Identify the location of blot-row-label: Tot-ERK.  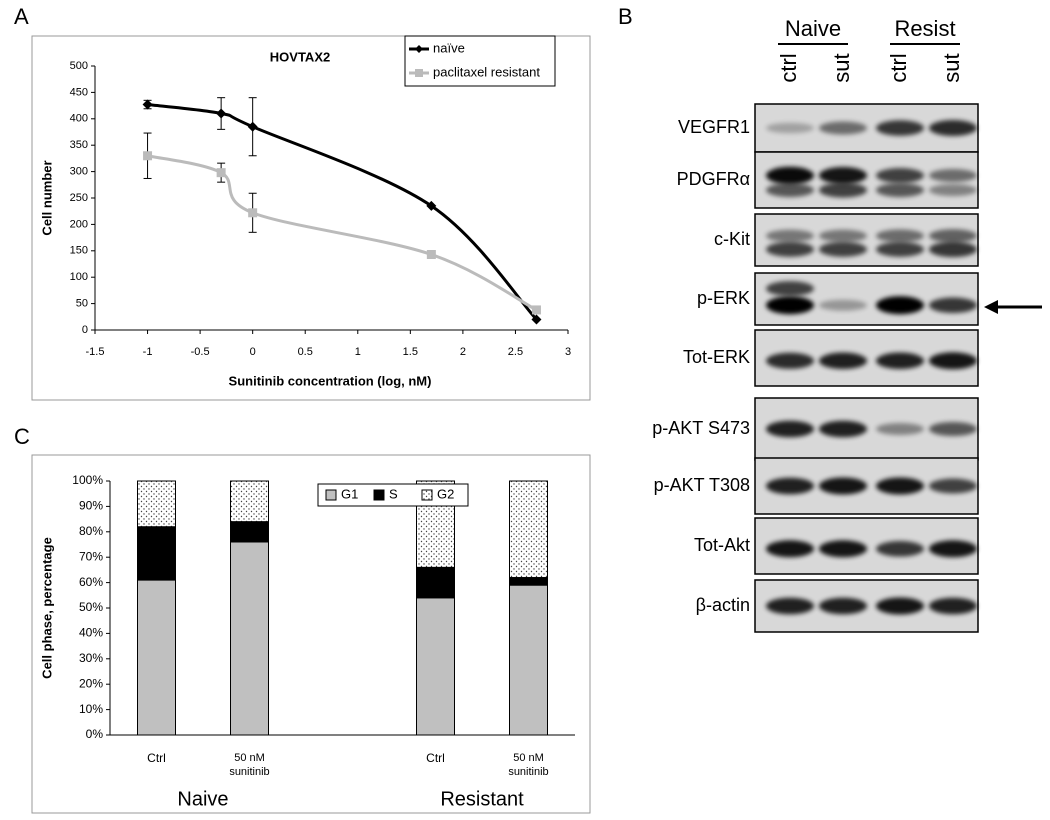
(716, 357).